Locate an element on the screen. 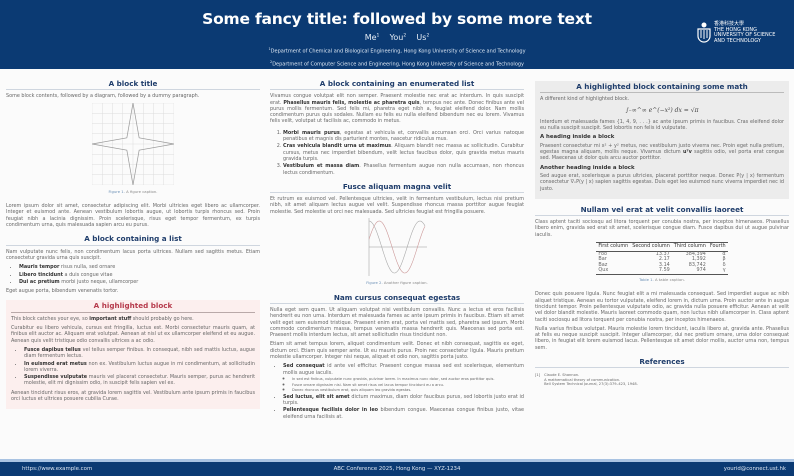 The image size is (794, 476). table-cell: 1,392 is located at coordinates (698, 259).